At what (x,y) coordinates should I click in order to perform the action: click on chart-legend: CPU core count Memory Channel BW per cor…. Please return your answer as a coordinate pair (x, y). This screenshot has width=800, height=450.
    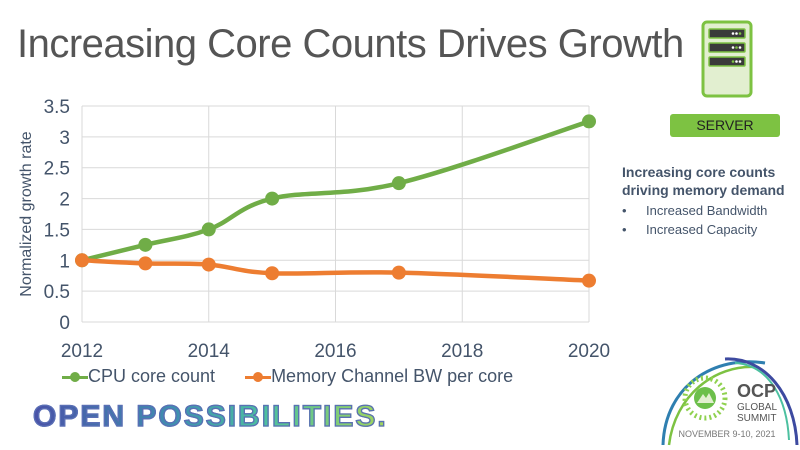
    Looking at the image, I should click on (287, 376).